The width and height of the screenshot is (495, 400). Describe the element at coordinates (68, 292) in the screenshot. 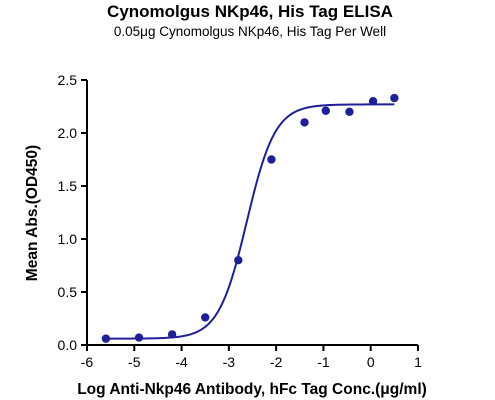

I see `y-tick-label: 0.5` at that location.